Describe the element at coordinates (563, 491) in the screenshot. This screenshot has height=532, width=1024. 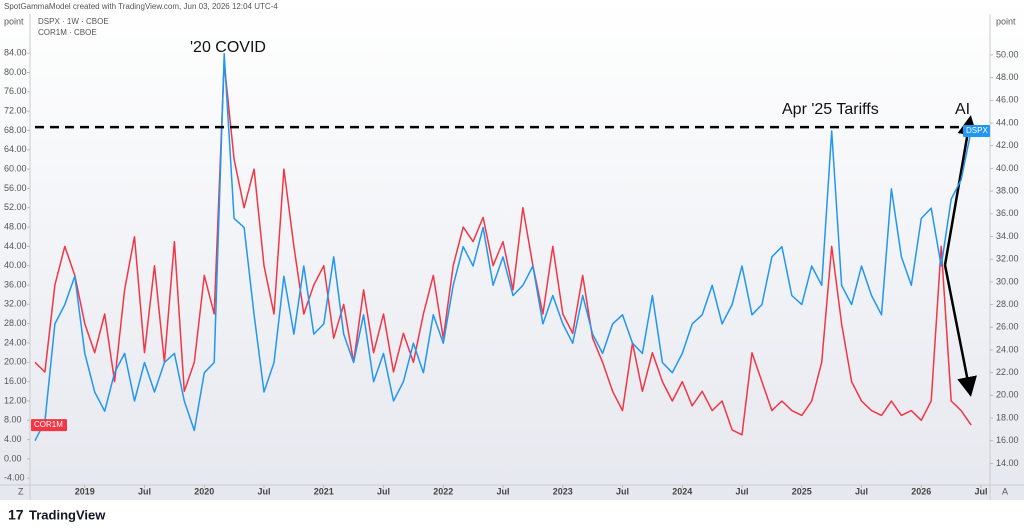
I see `x-tick-label: 2023` at that location.